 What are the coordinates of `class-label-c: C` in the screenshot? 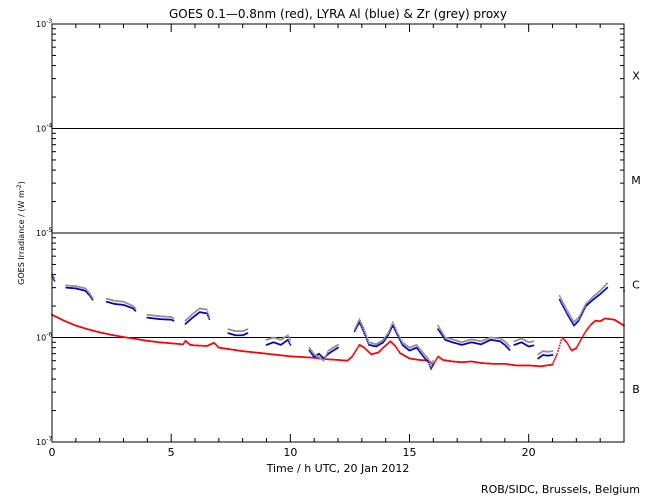 It's located at (636, 285).